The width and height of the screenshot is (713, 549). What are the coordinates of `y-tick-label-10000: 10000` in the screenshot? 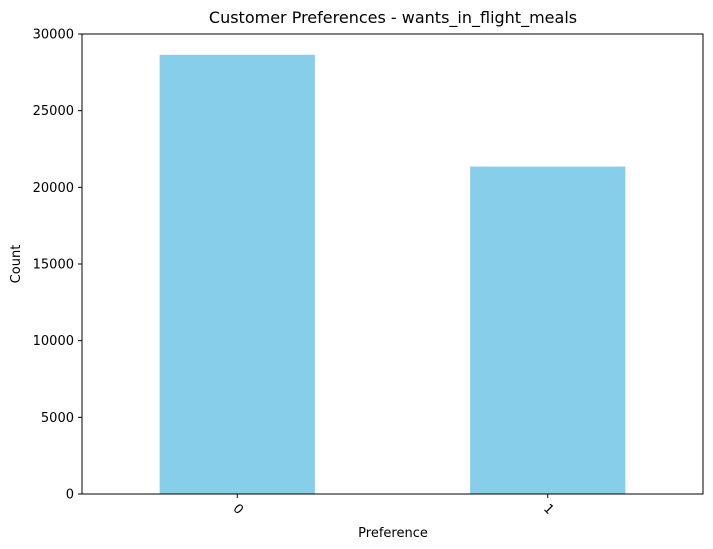 It's located at (53, 341).